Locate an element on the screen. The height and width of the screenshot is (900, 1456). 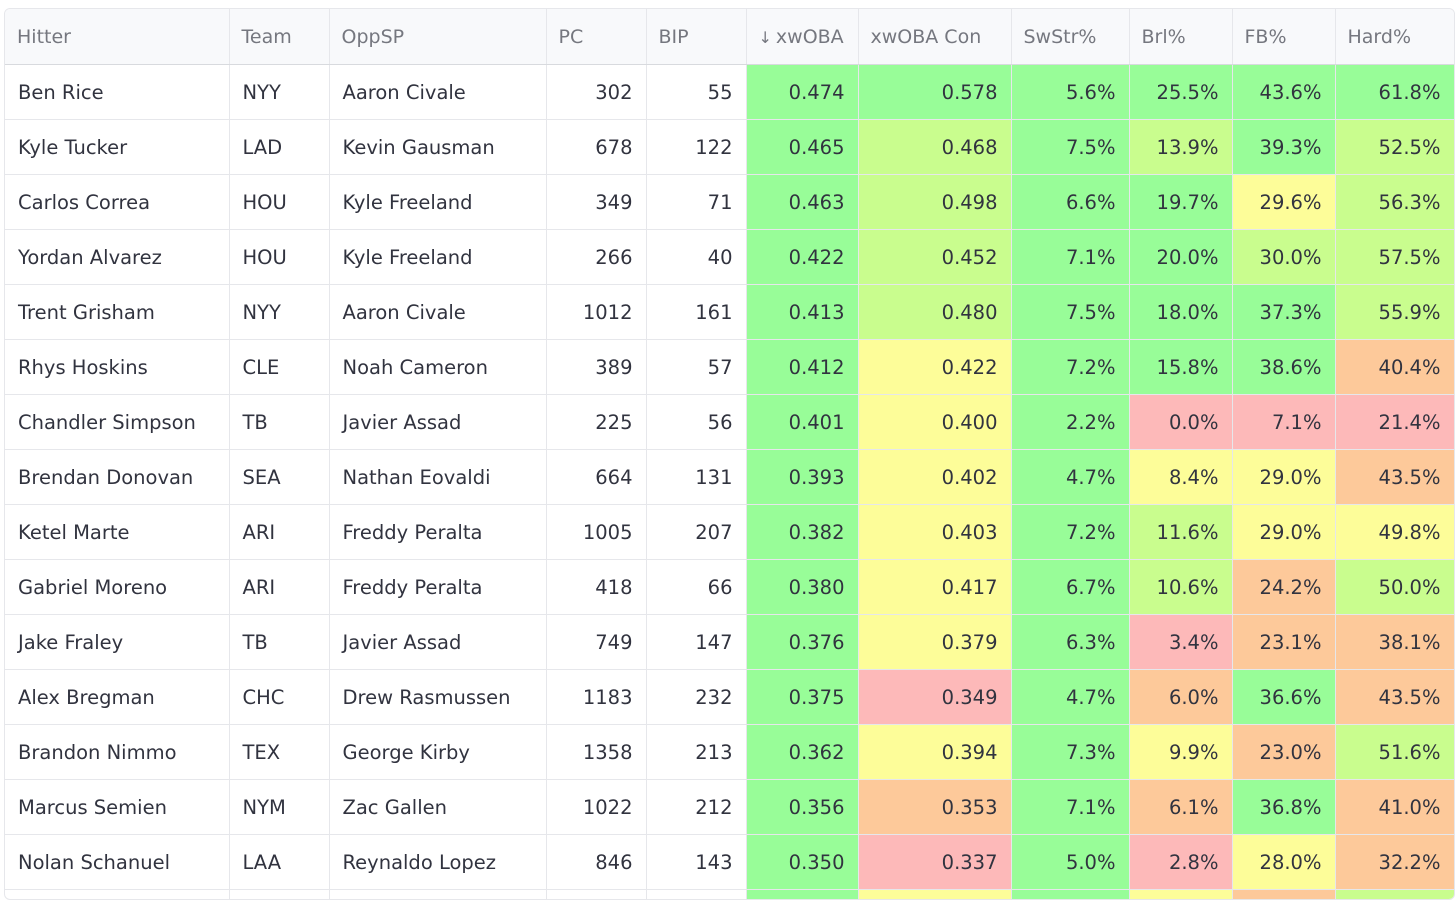
cell-team: HOU is located at coordinates (279, 257).